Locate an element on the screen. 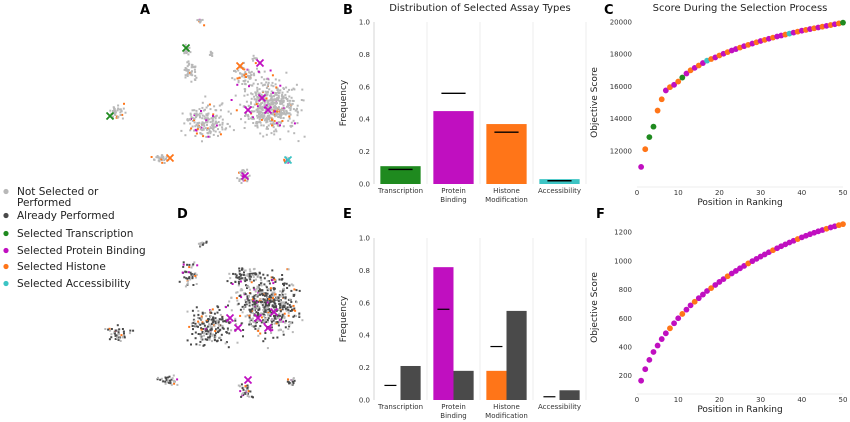  panel-label-c: C is located at coordinates (609, 10).